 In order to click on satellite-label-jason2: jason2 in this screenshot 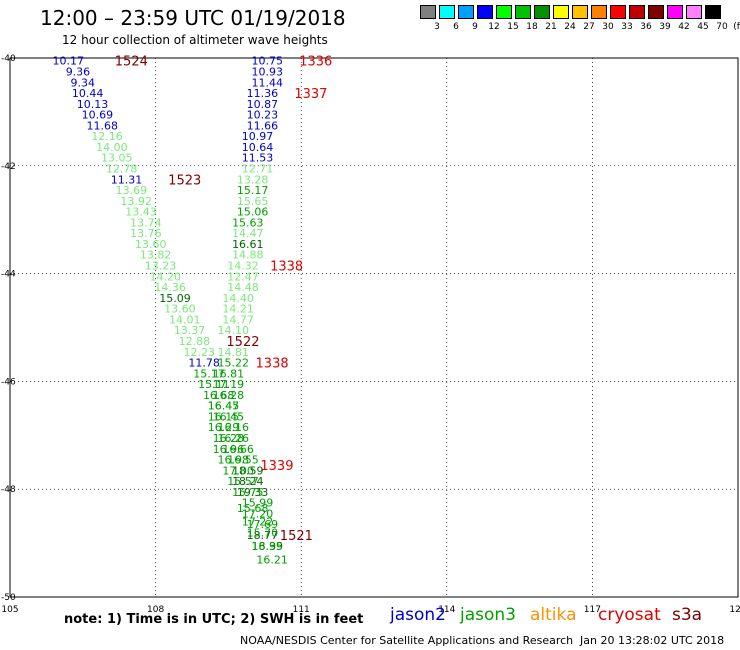, I will do `click(418, 615)`.